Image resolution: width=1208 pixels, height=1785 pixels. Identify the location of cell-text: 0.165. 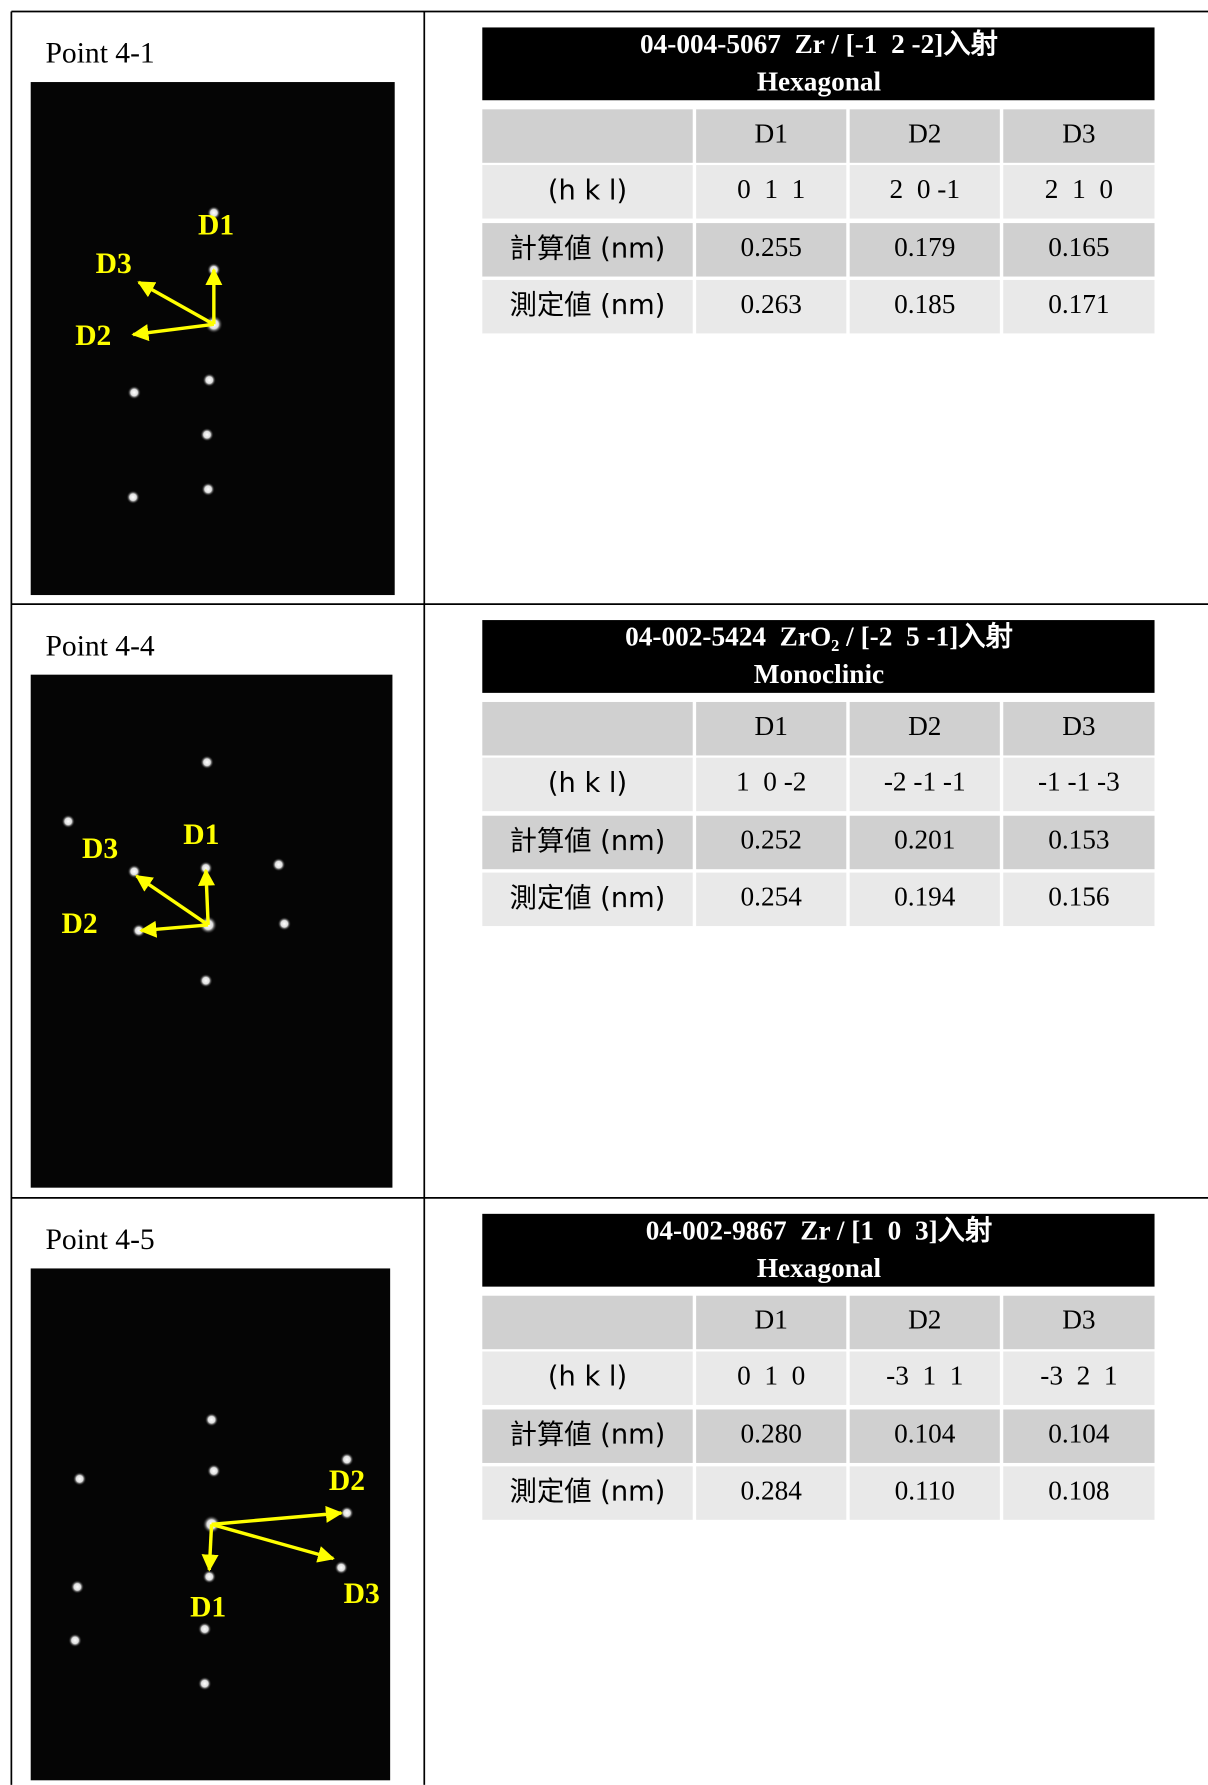
(1078, 247).